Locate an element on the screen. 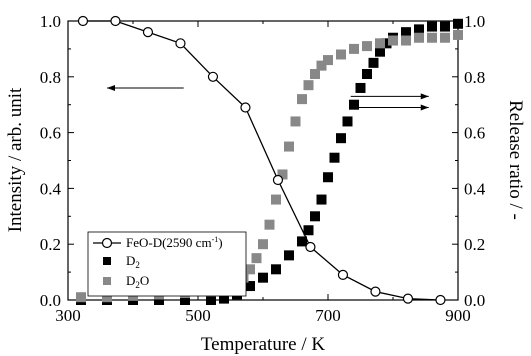 The image size is (531, 356). arrow-layer is located at coordinates (268, 97).